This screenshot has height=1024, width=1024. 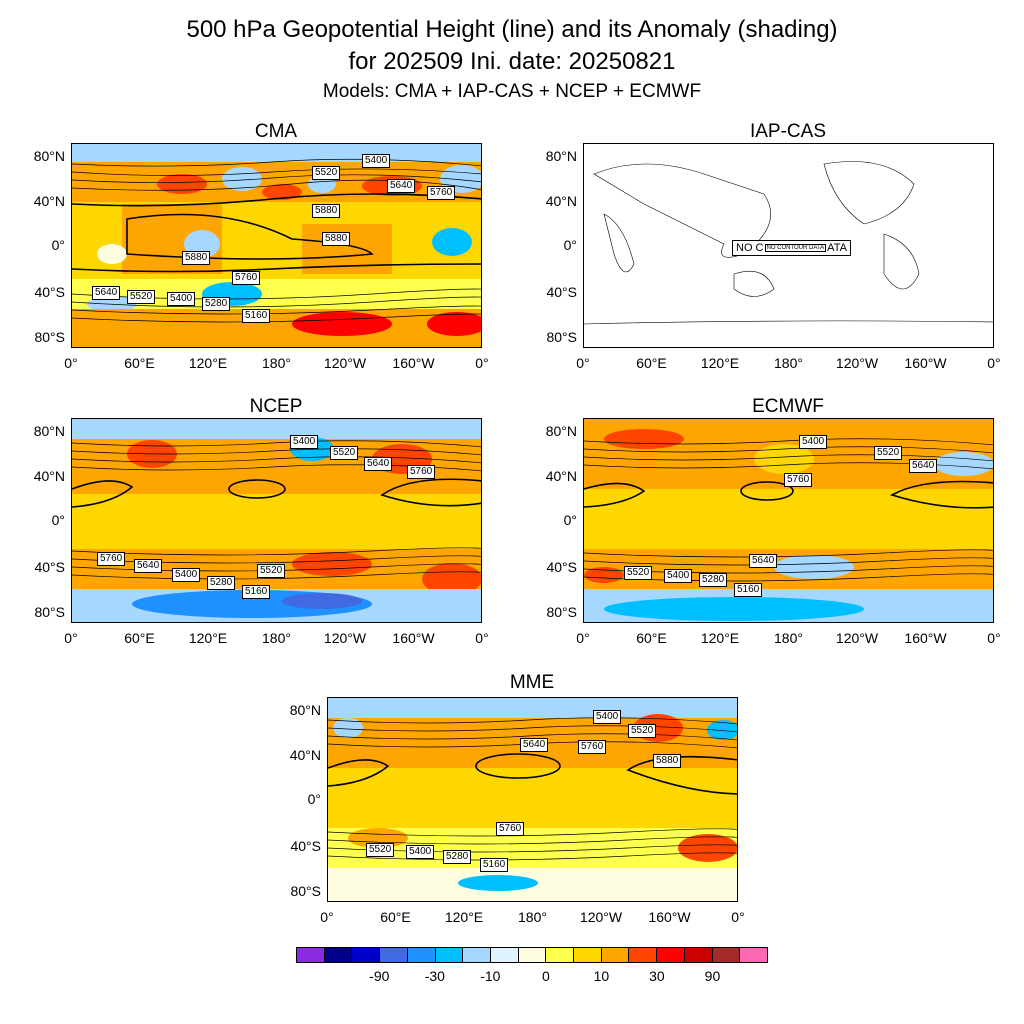 What do you see at coordinates (561, 156) in the screenshot?
I see `lat-tick-label: 80°N` at bounding box center [561, 156].